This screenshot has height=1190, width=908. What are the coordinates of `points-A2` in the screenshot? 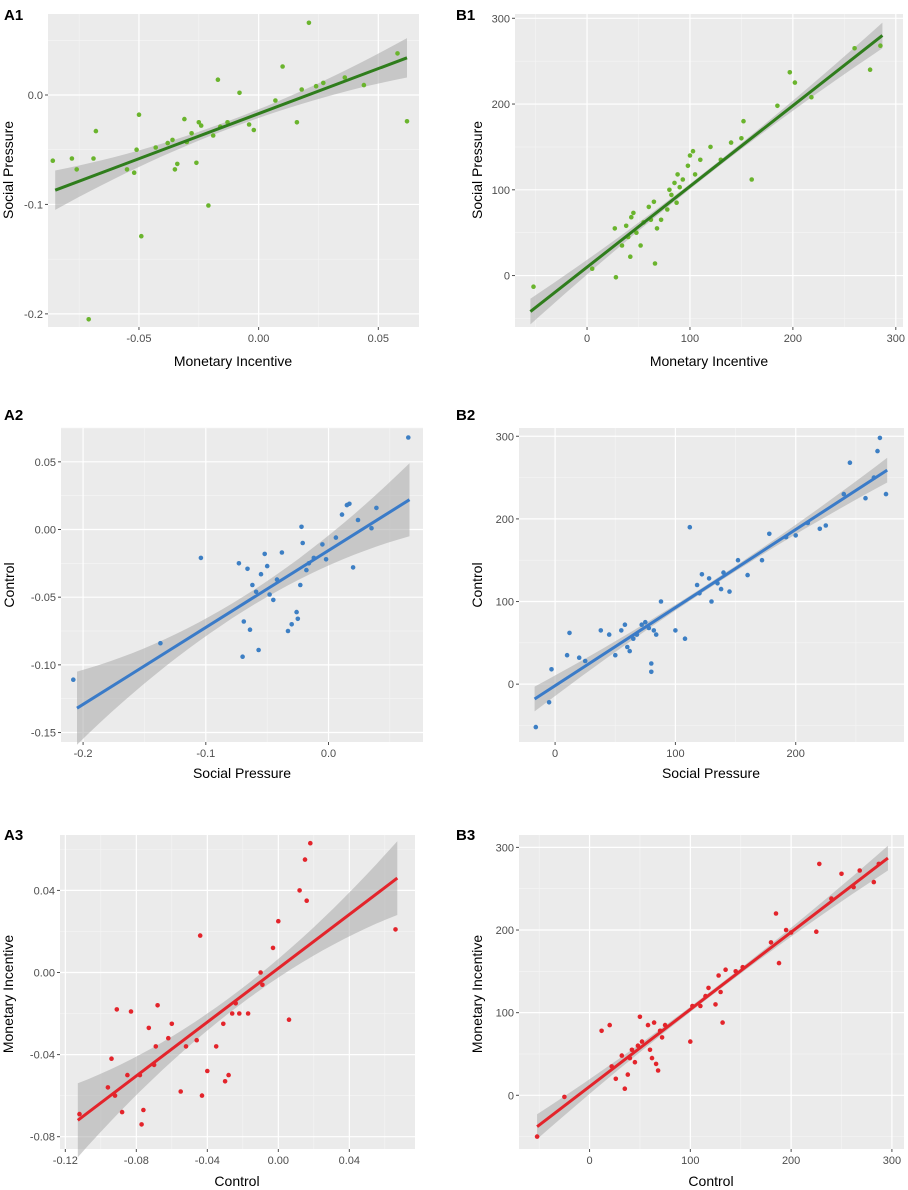 It's located at (241, 558).